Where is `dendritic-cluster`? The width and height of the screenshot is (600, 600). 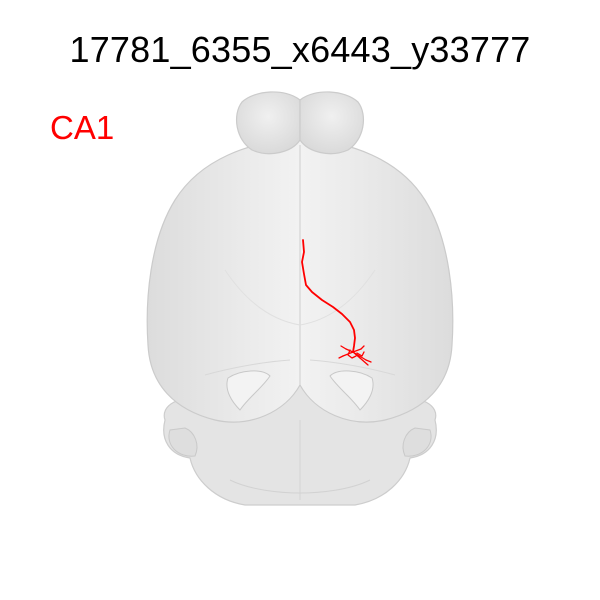
dendritic-cluster is located at coordinates (355, 355).